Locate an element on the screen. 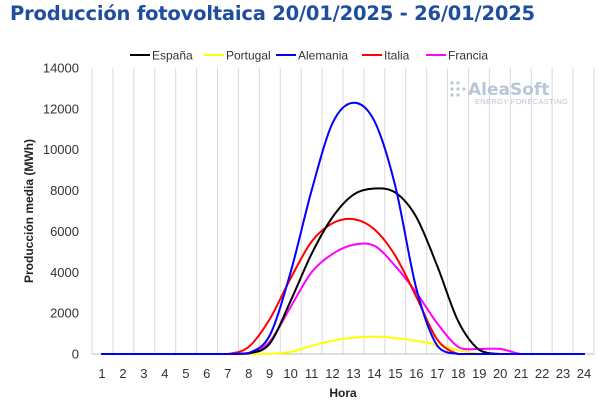  x-tick-label: 16 is located at coordinates (416, 373).